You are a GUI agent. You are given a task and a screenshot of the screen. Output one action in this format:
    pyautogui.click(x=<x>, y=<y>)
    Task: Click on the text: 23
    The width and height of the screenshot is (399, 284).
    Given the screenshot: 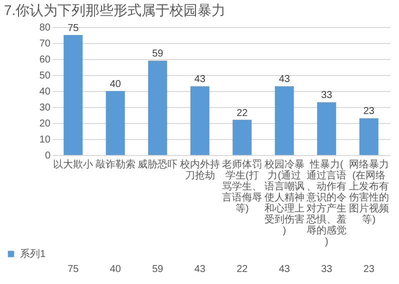 What is the action you would take?
    pyautogui.click(x=368, y=112)
    